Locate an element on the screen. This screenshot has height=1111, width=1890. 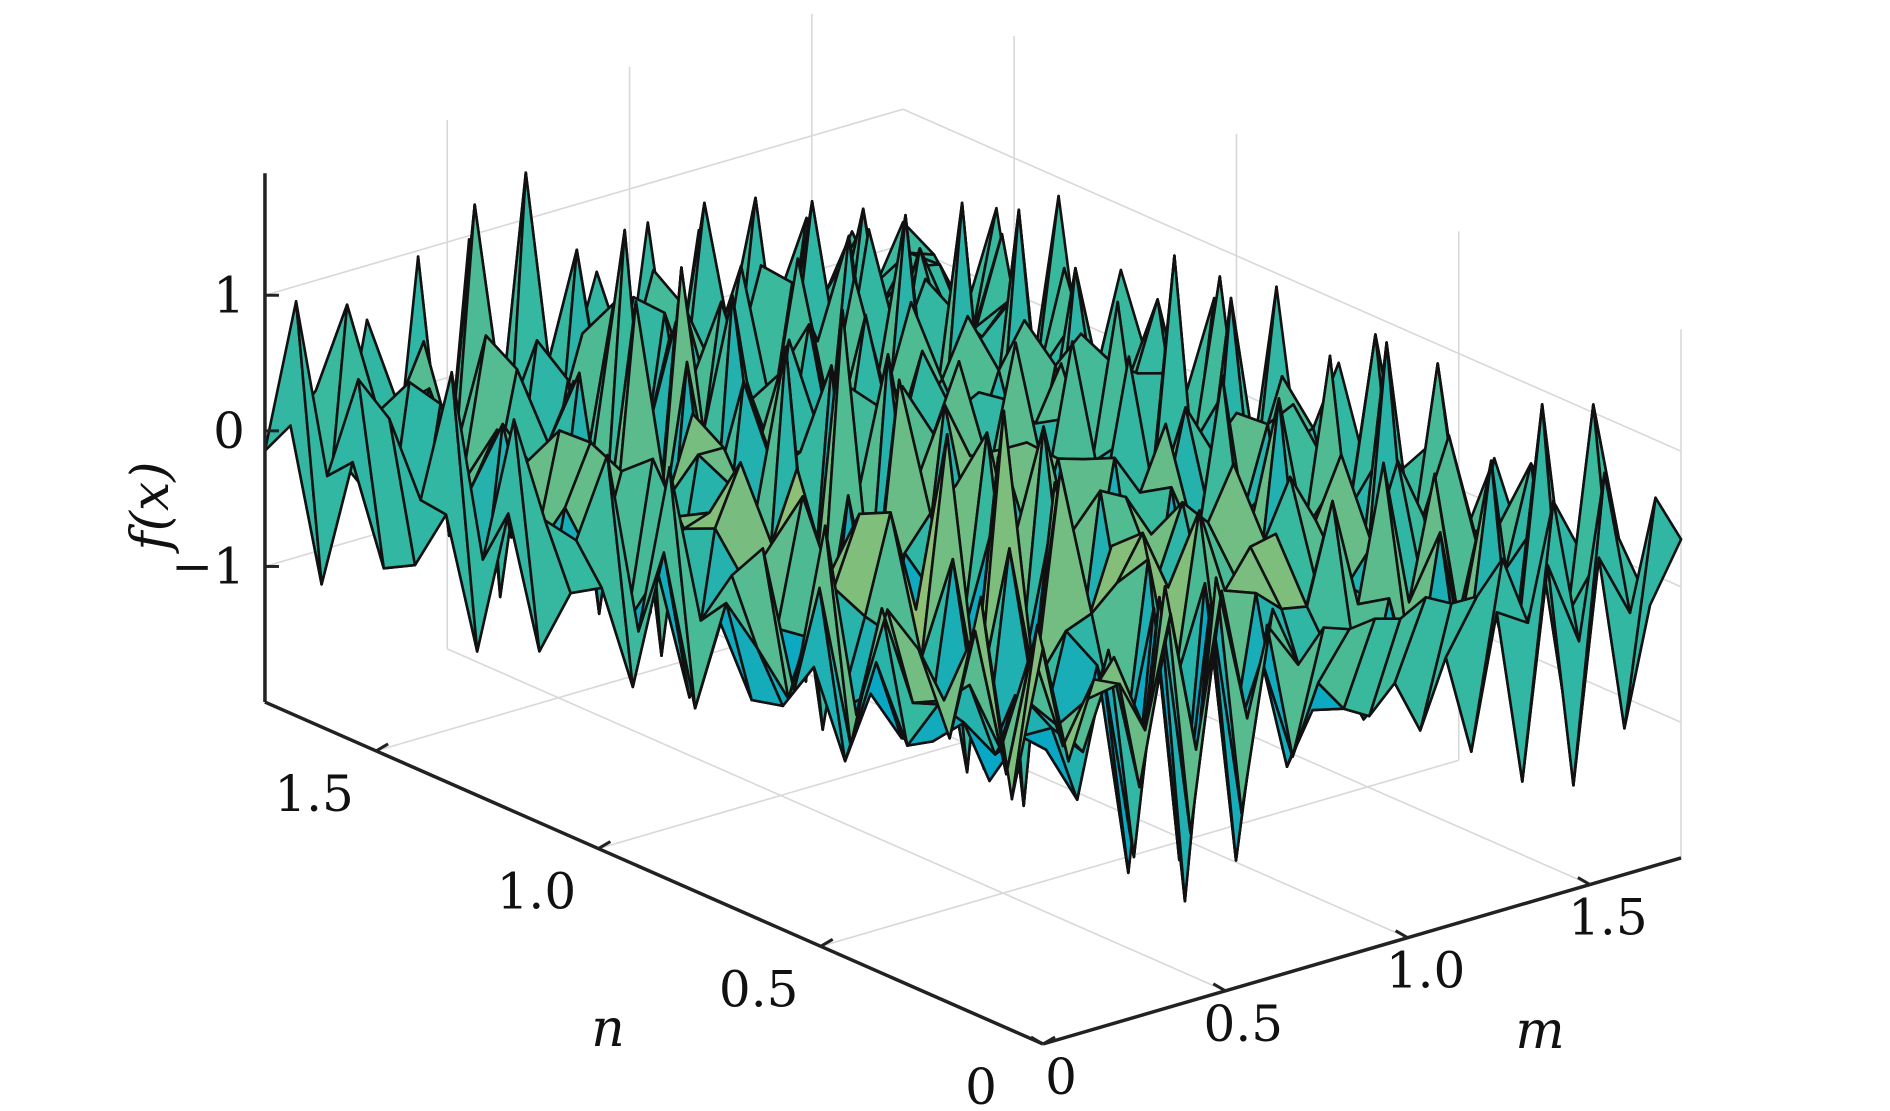
back-wall-grid-line-z is located at coordinates (584, 202).